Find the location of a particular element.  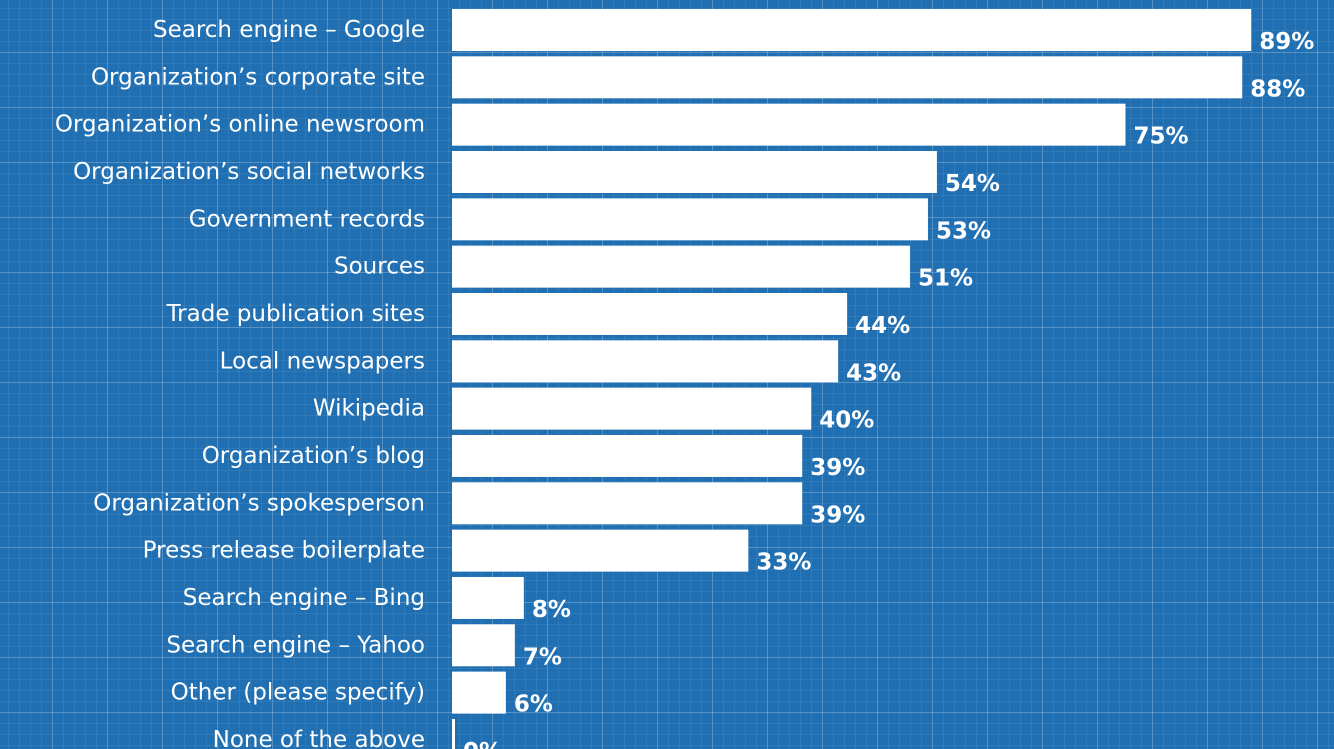

value-label: 89% is located at coordinates (1286, 42).